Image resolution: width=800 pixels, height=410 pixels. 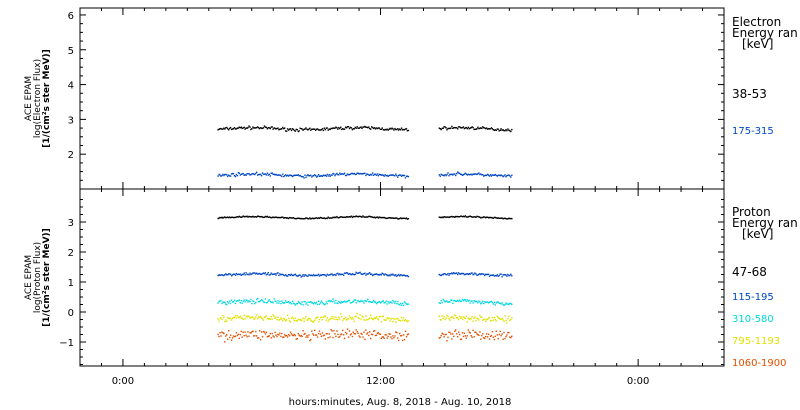 I want to click on electron-data-points, so click(x=365, y=152).